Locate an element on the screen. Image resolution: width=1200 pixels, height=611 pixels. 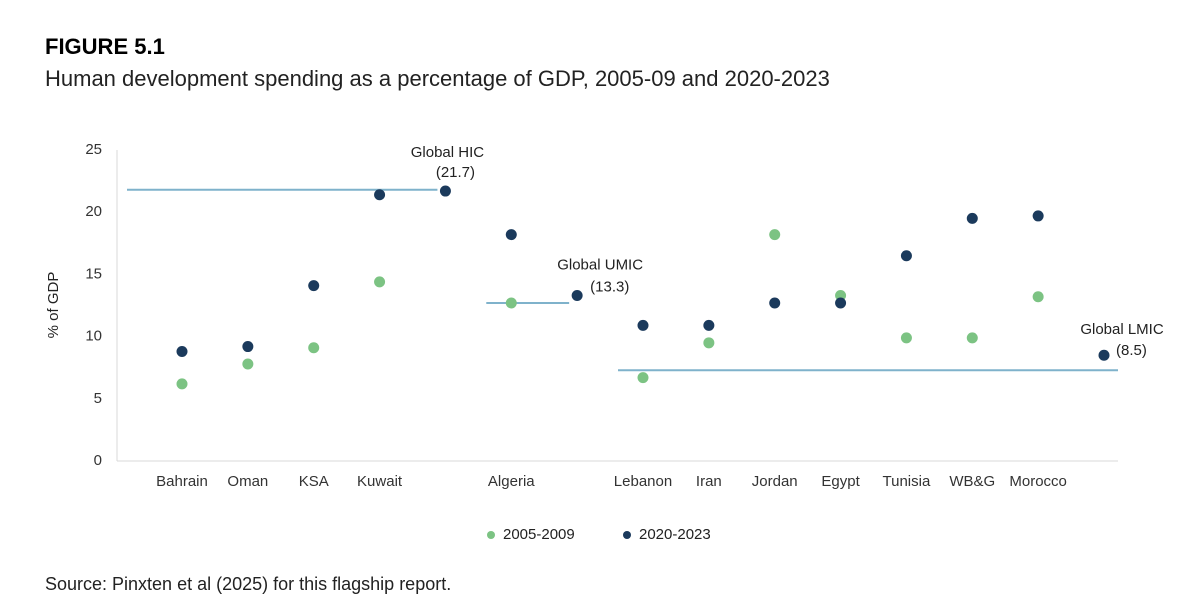
y-tick-label: 0 is located at coordinates (98, 460).